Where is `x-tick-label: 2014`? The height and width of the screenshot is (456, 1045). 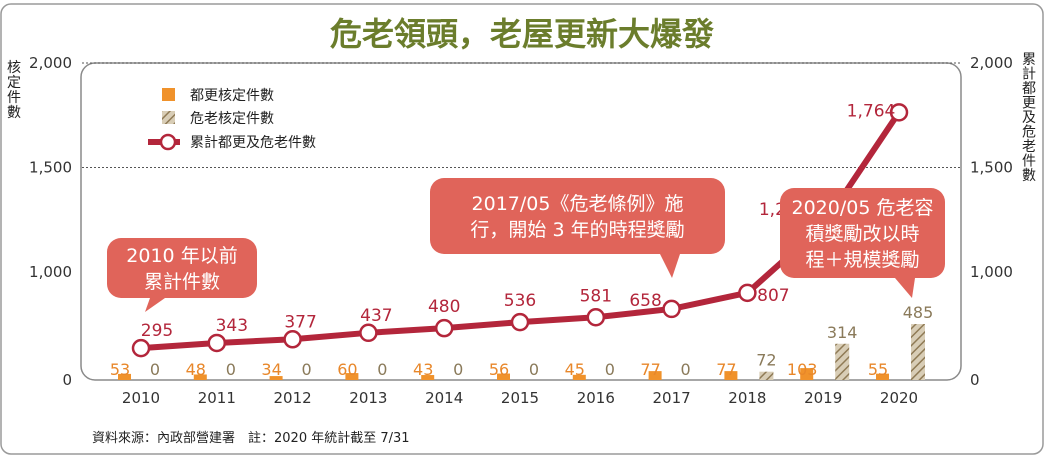
x-tick-label: 2014 is located at coordinates (444, 398).